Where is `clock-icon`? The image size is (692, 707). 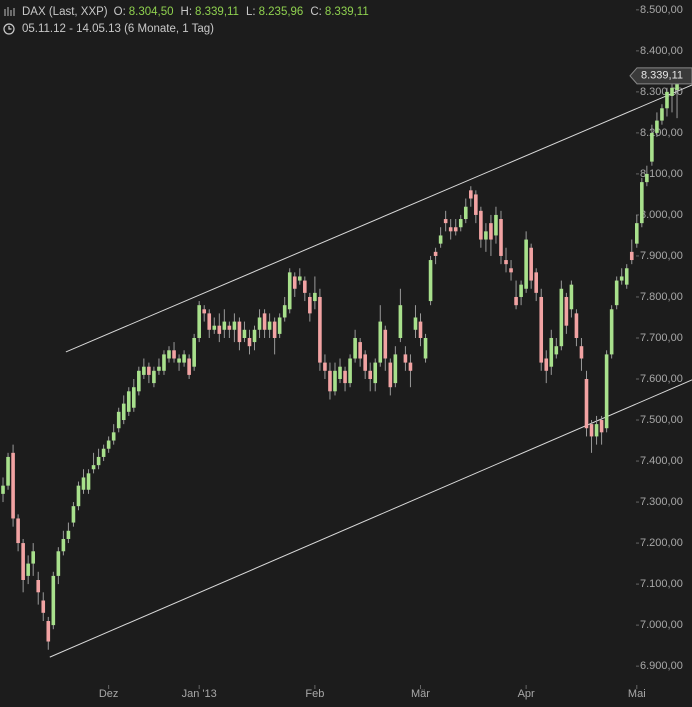 clock-icon is located at coordinates (9, 29).